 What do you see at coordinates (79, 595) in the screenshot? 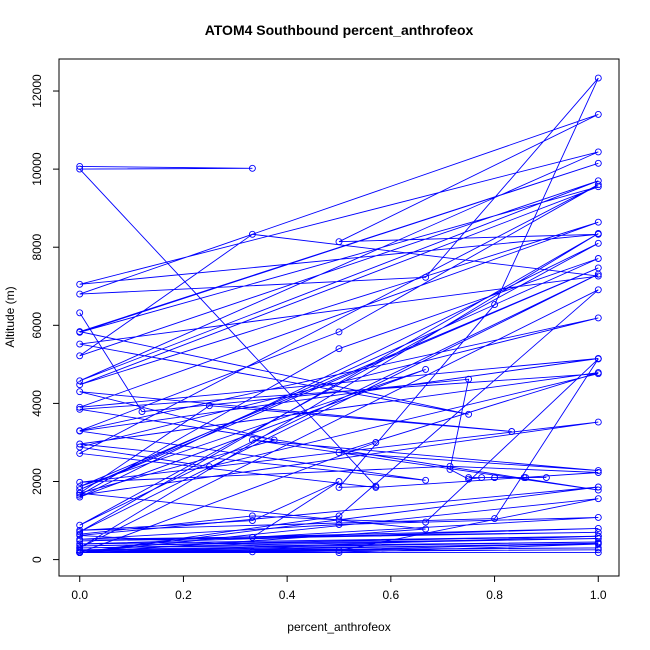
I see `x-tick-label: 0.0` at bounding box center [79, 595].